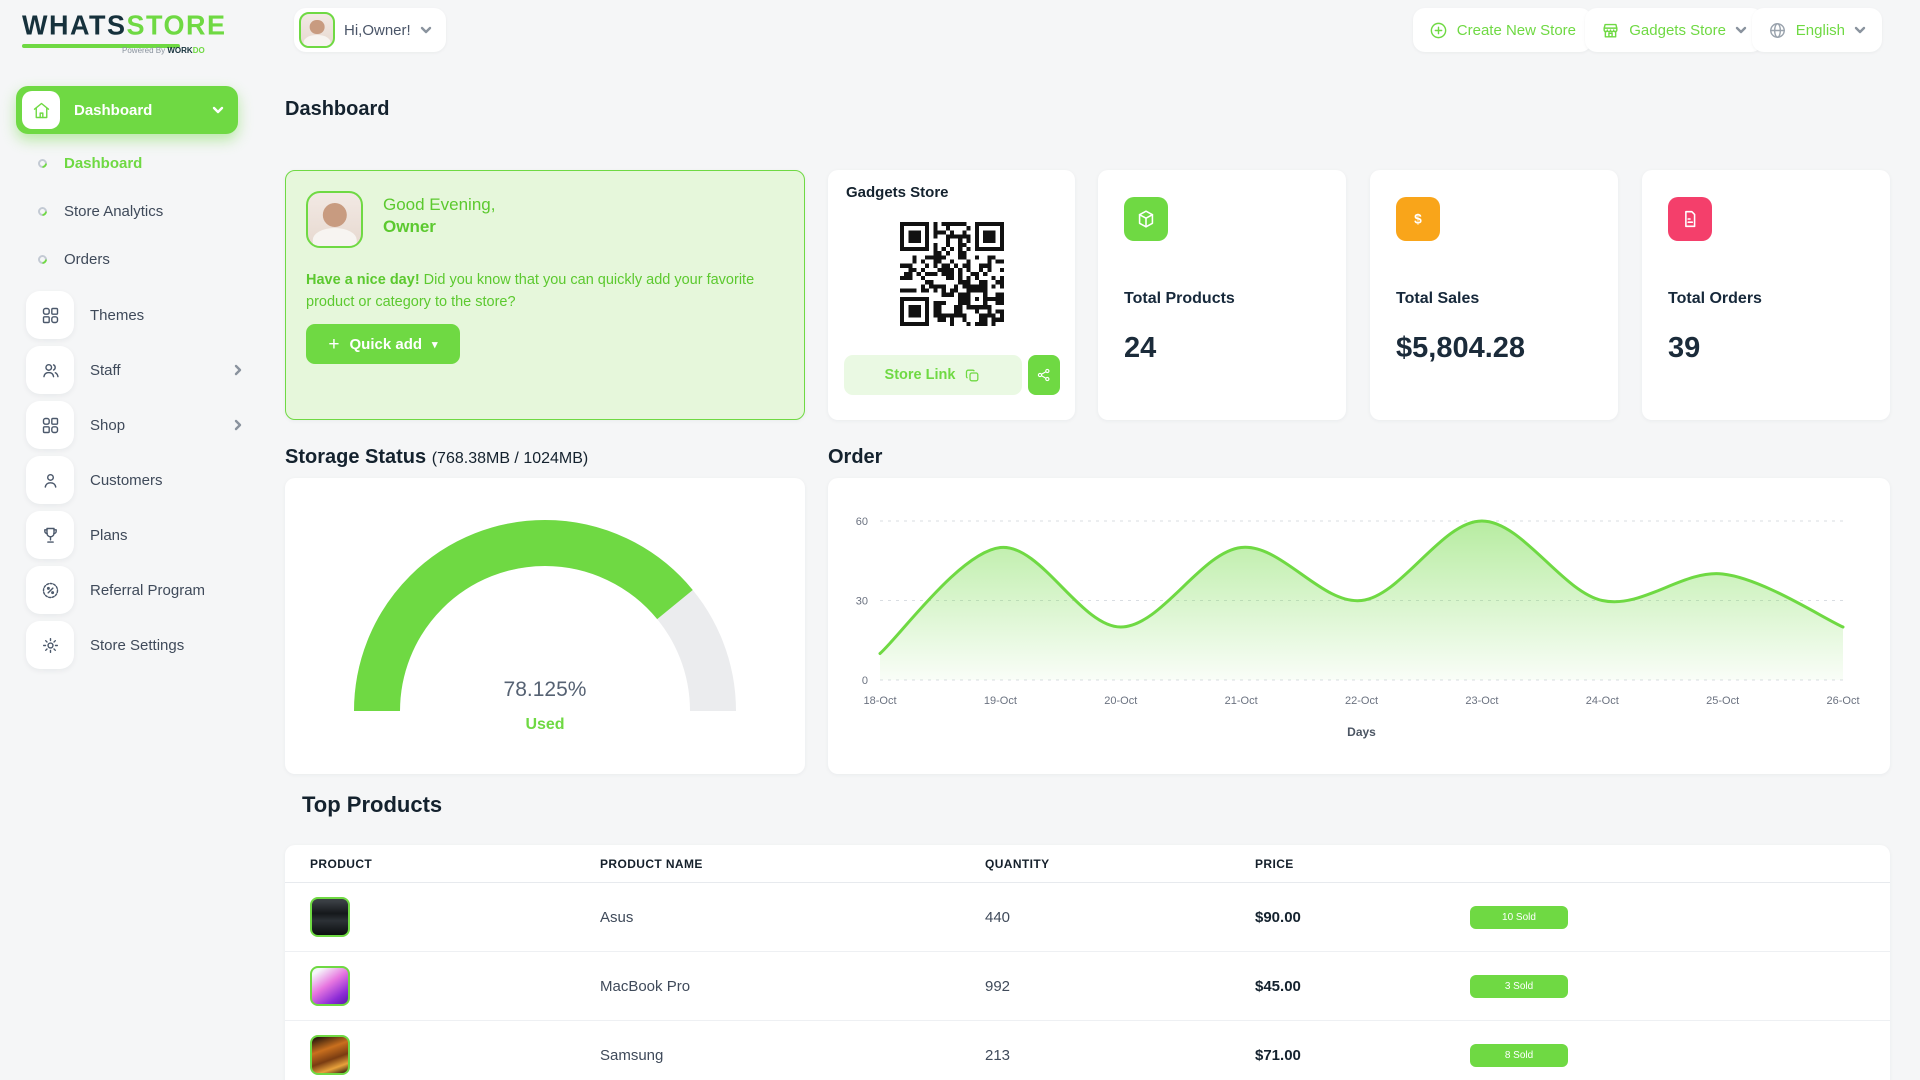 The height and width of the screenshot is (1080, 1920). What do you see at coordinates (1461, 348) in the screenshot?
I see `stat-value: $5,804.28` at bounding box center [1461, 348].